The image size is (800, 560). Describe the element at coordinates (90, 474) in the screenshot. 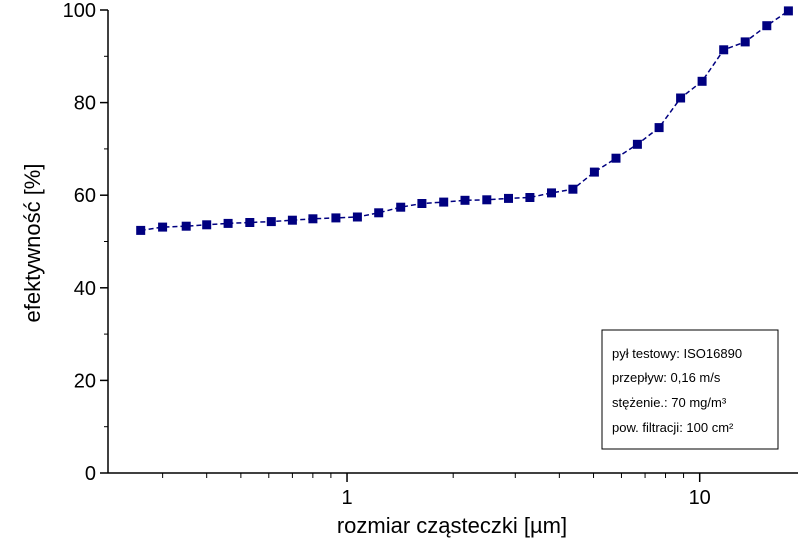

I see `y-tick-label: 0` at that location.